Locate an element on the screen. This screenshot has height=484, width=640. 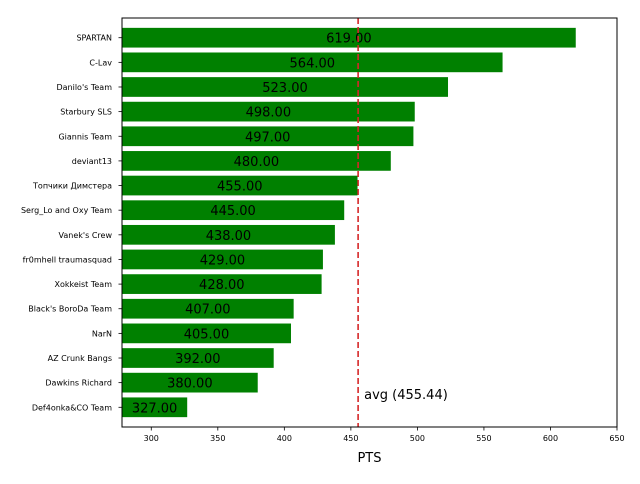
bar-value-label: 380.00 is located at coordinates (190, 384).